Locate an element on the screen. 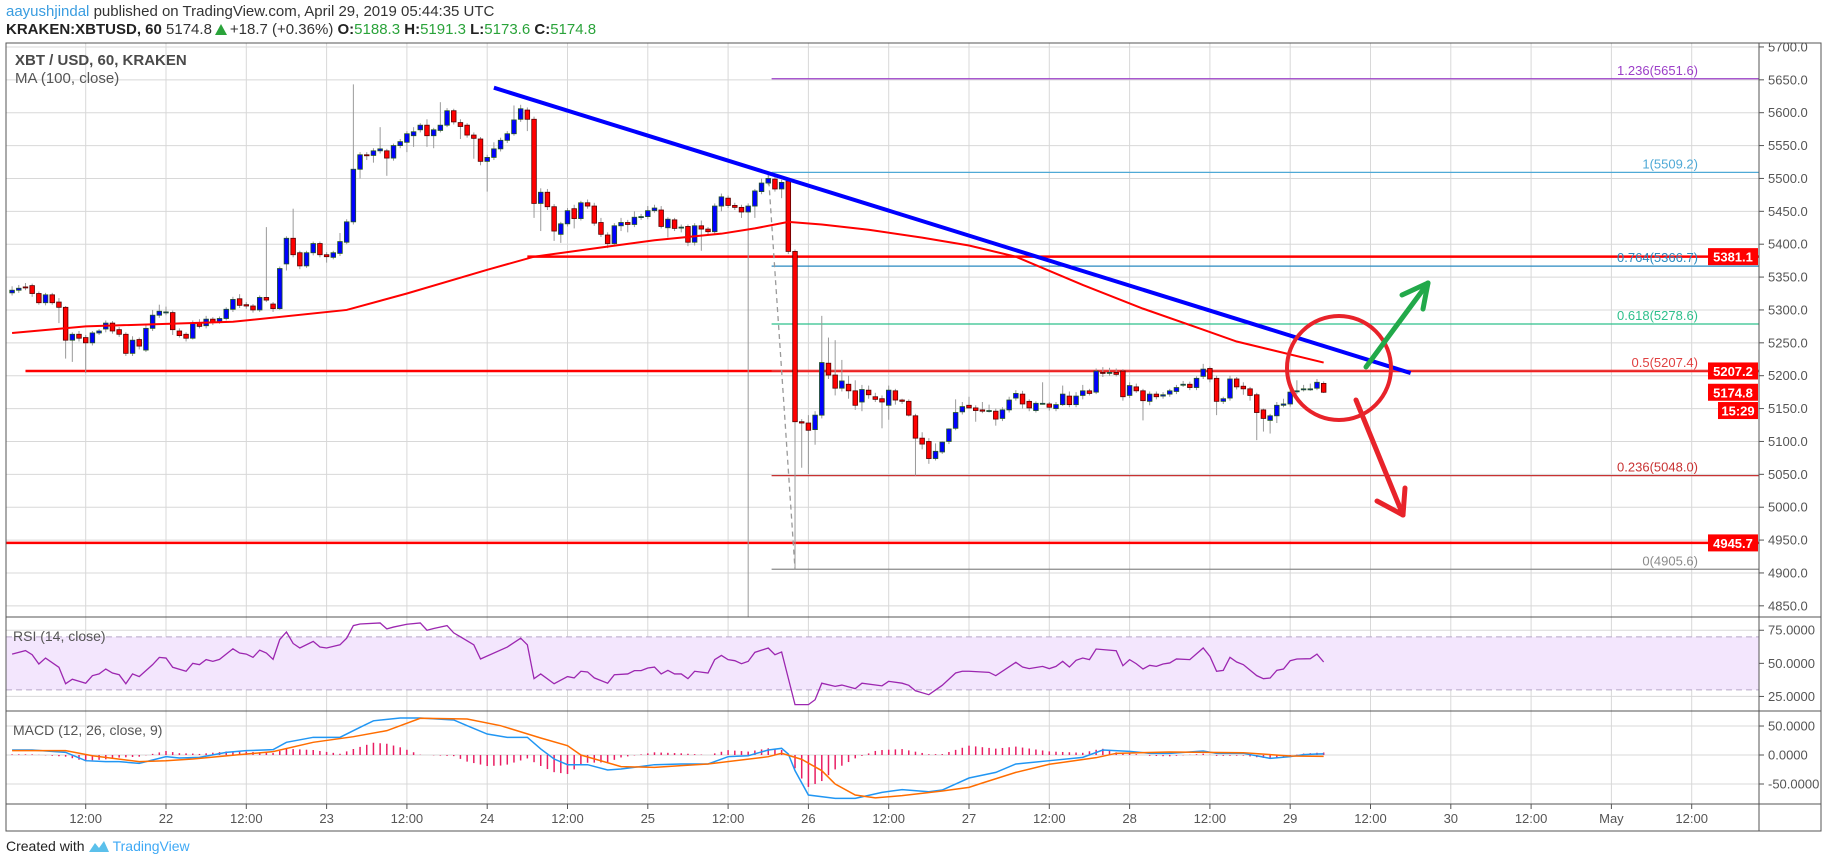 The height and width of the screenshot is (868, 1828). tradingview-brand-link: TradingView is located at coordinates (151, 846).